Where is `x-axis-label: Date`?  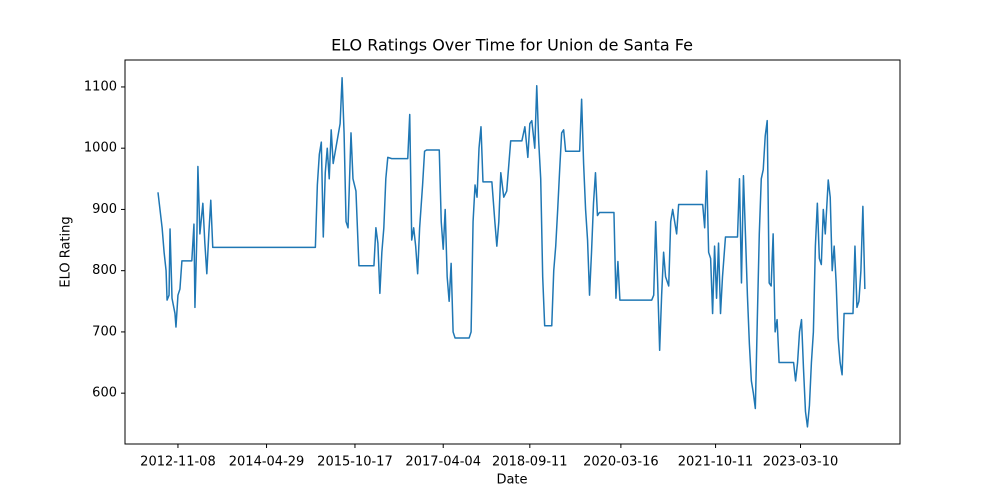 x-axis-label: Date is located at coordinates (511, 480).